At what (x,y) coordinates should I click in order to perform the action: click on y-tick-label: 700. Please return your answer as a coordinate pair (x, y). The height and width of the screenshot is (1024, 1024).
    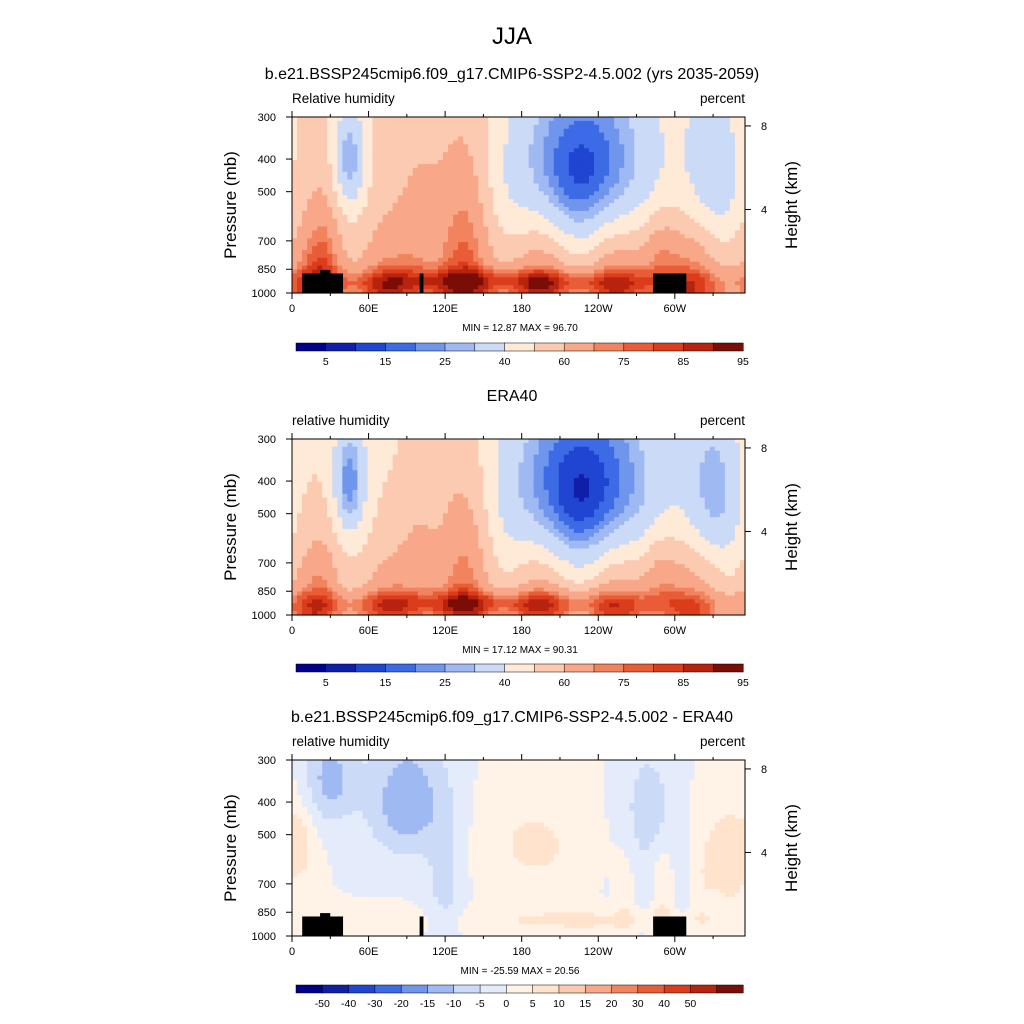
    Looking at the image, I should click on (267, 242).